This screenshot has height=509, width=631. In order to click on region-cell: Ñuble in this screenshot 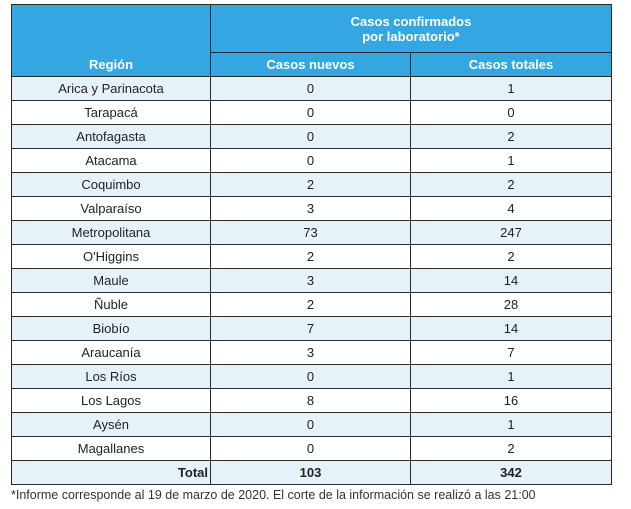, I will do `click(111, 304)`.